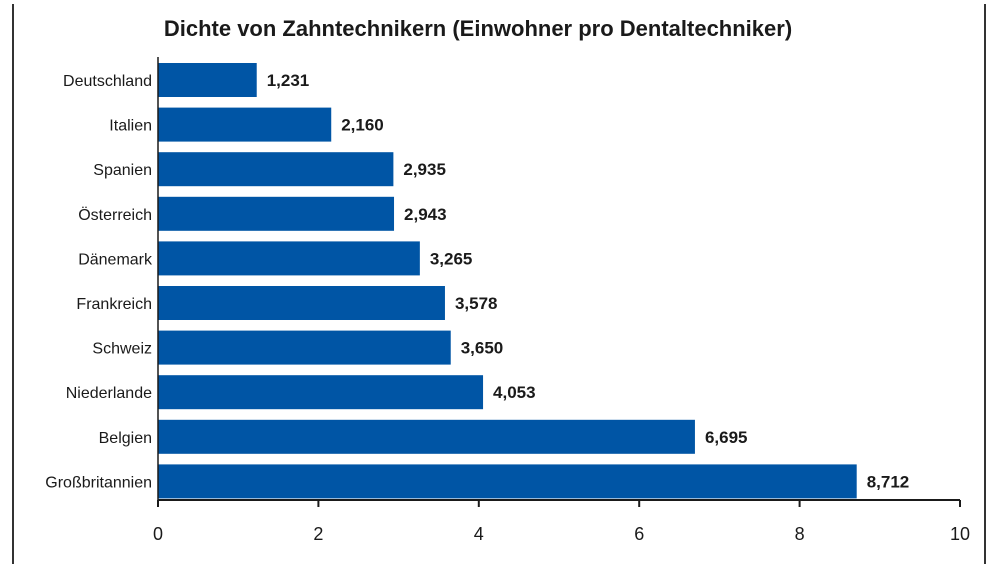 The height and width of the screenshot is (564, 1000). What do you see at coordinates (960, 534) in the screenshot?
I see `x-tick-label: 10` at bounding box center [960, 534].